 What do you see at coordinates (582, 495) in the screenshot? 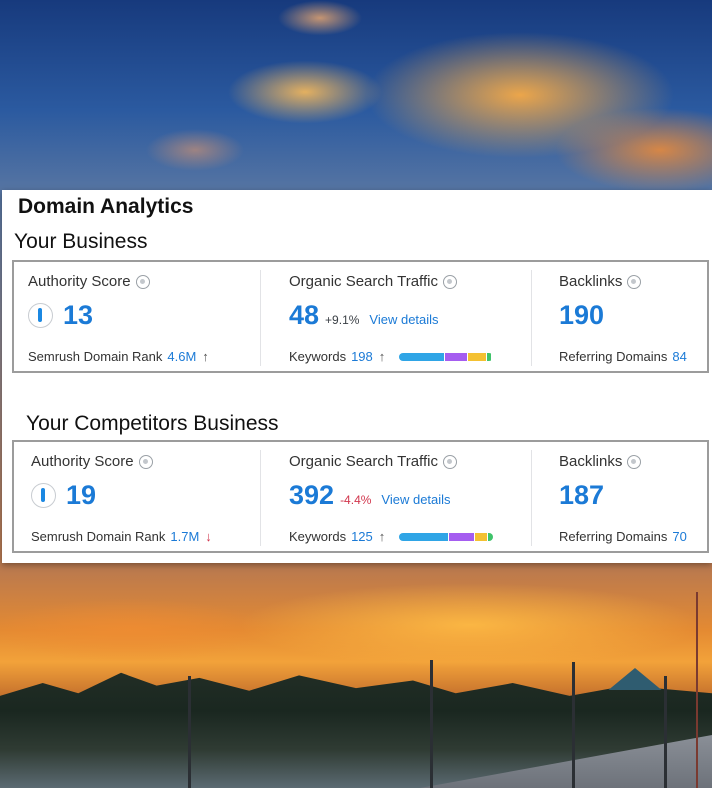
I see `backlinks-value: 187` at bounding box center [582, 495].